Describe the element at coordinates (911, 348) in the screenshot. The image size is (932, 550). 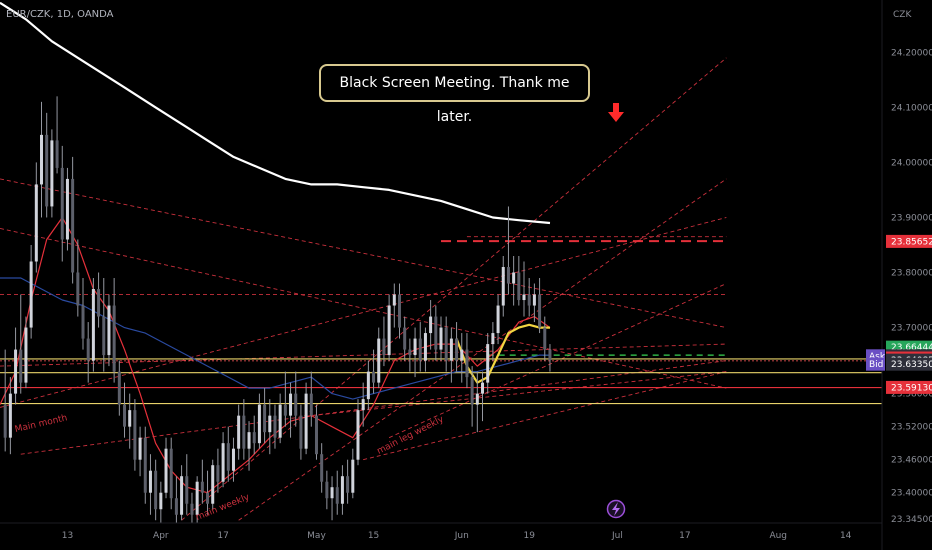
I see `svg-text: 23.66444` at that location.